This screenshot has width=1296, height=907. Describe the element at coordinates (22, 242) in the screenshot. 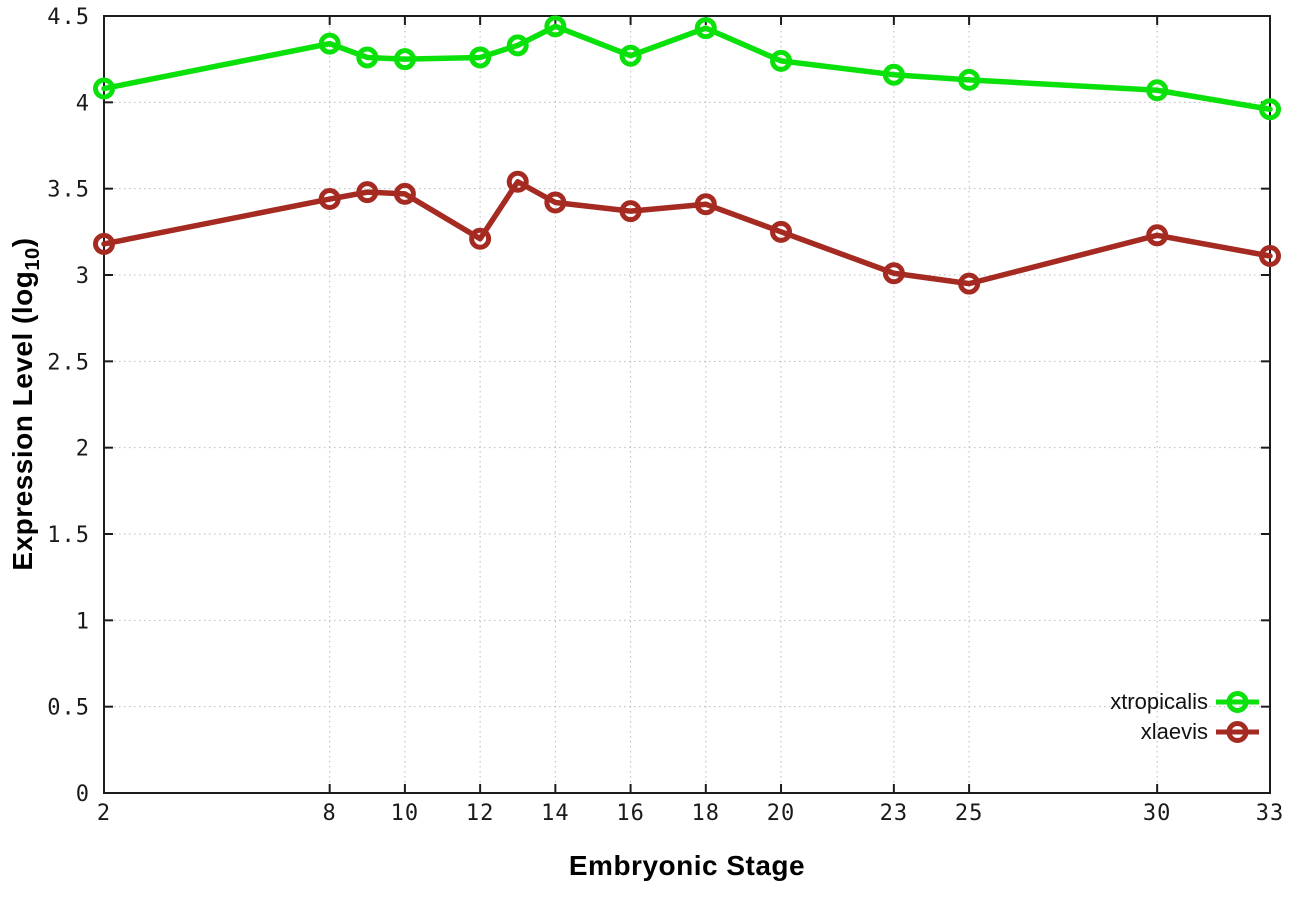

I see `y-axis-title-close: )` at that location.